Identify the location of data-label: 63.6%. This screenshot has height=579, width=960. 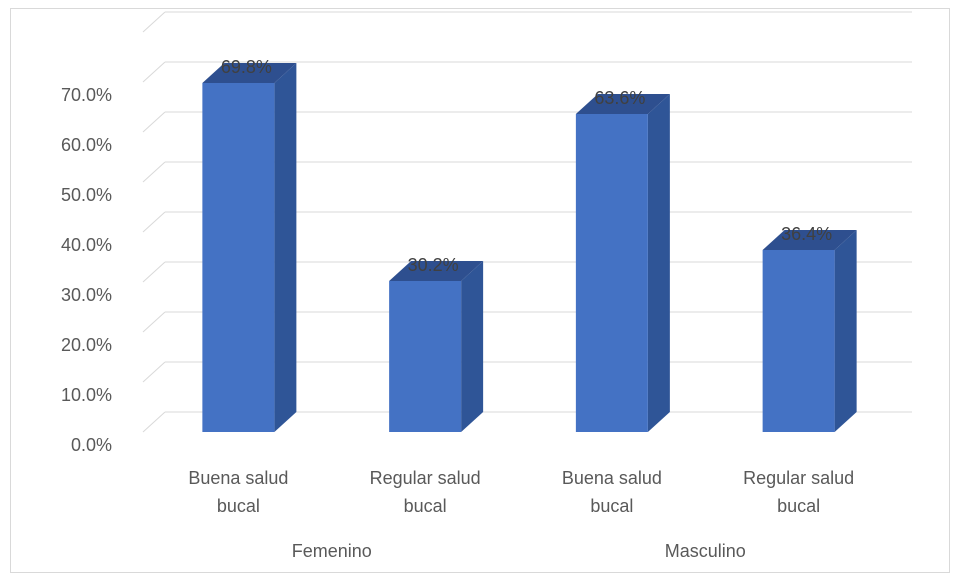
(619, 98).